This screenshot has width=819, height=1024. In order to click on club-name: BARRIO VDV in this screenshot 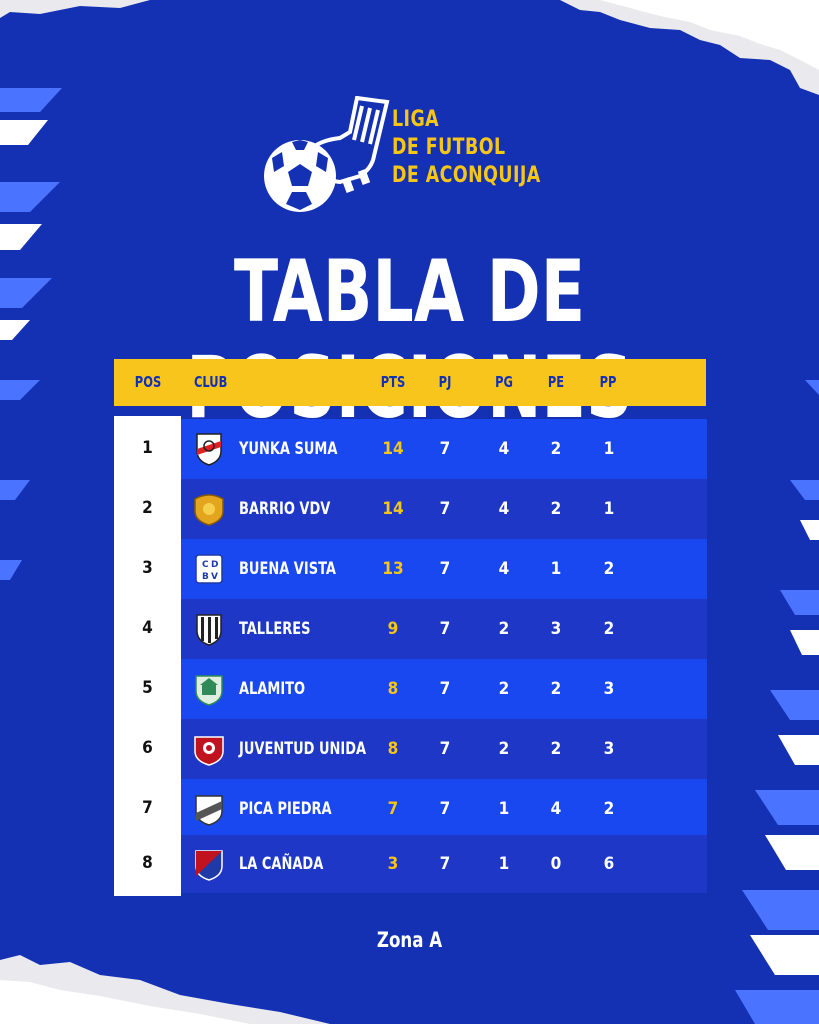, I will do `click(285, 509)`.